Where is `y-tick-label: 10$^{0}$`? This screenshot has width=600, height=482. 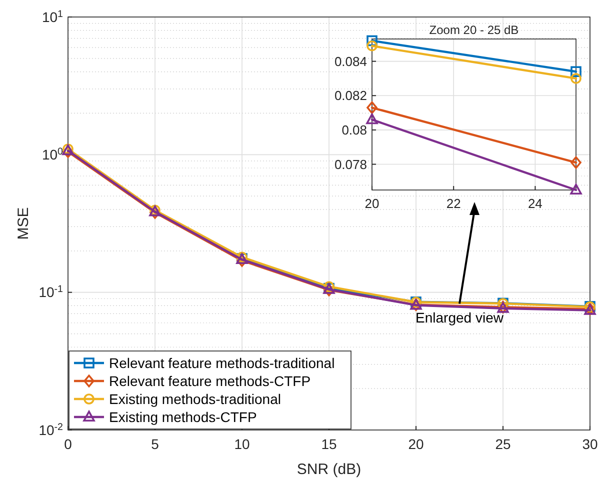
y-tick-label: 10$^{0}$ is located at coordinates (53, 154).